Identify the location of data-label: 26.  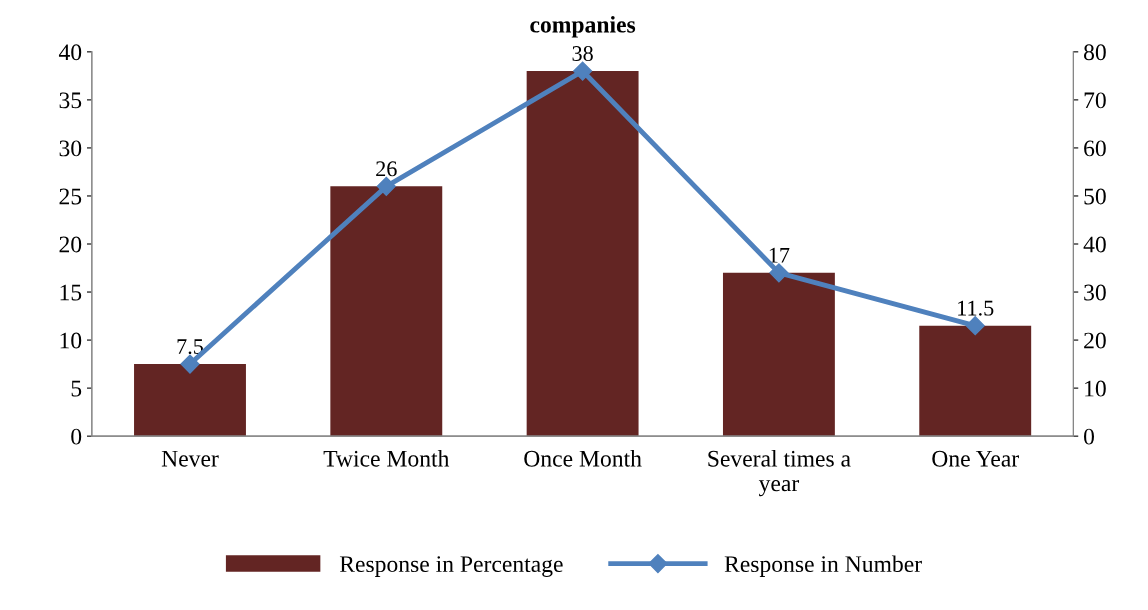
(386, 169).